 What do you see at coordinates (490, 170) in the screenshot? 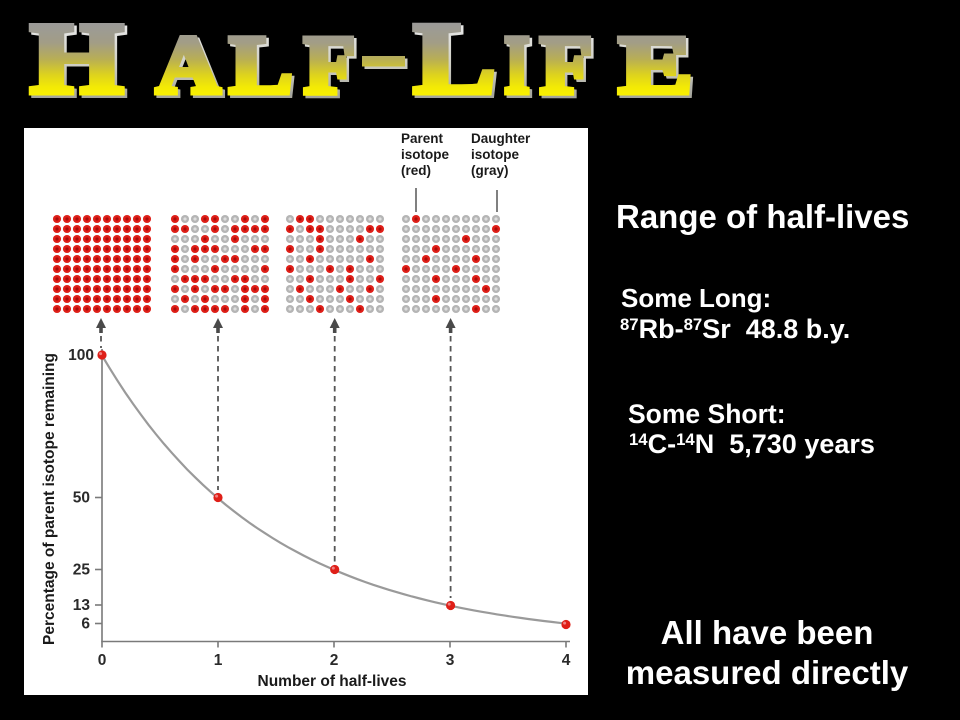
I see `svg-text: (gray)` at bounding box center [490, 170].